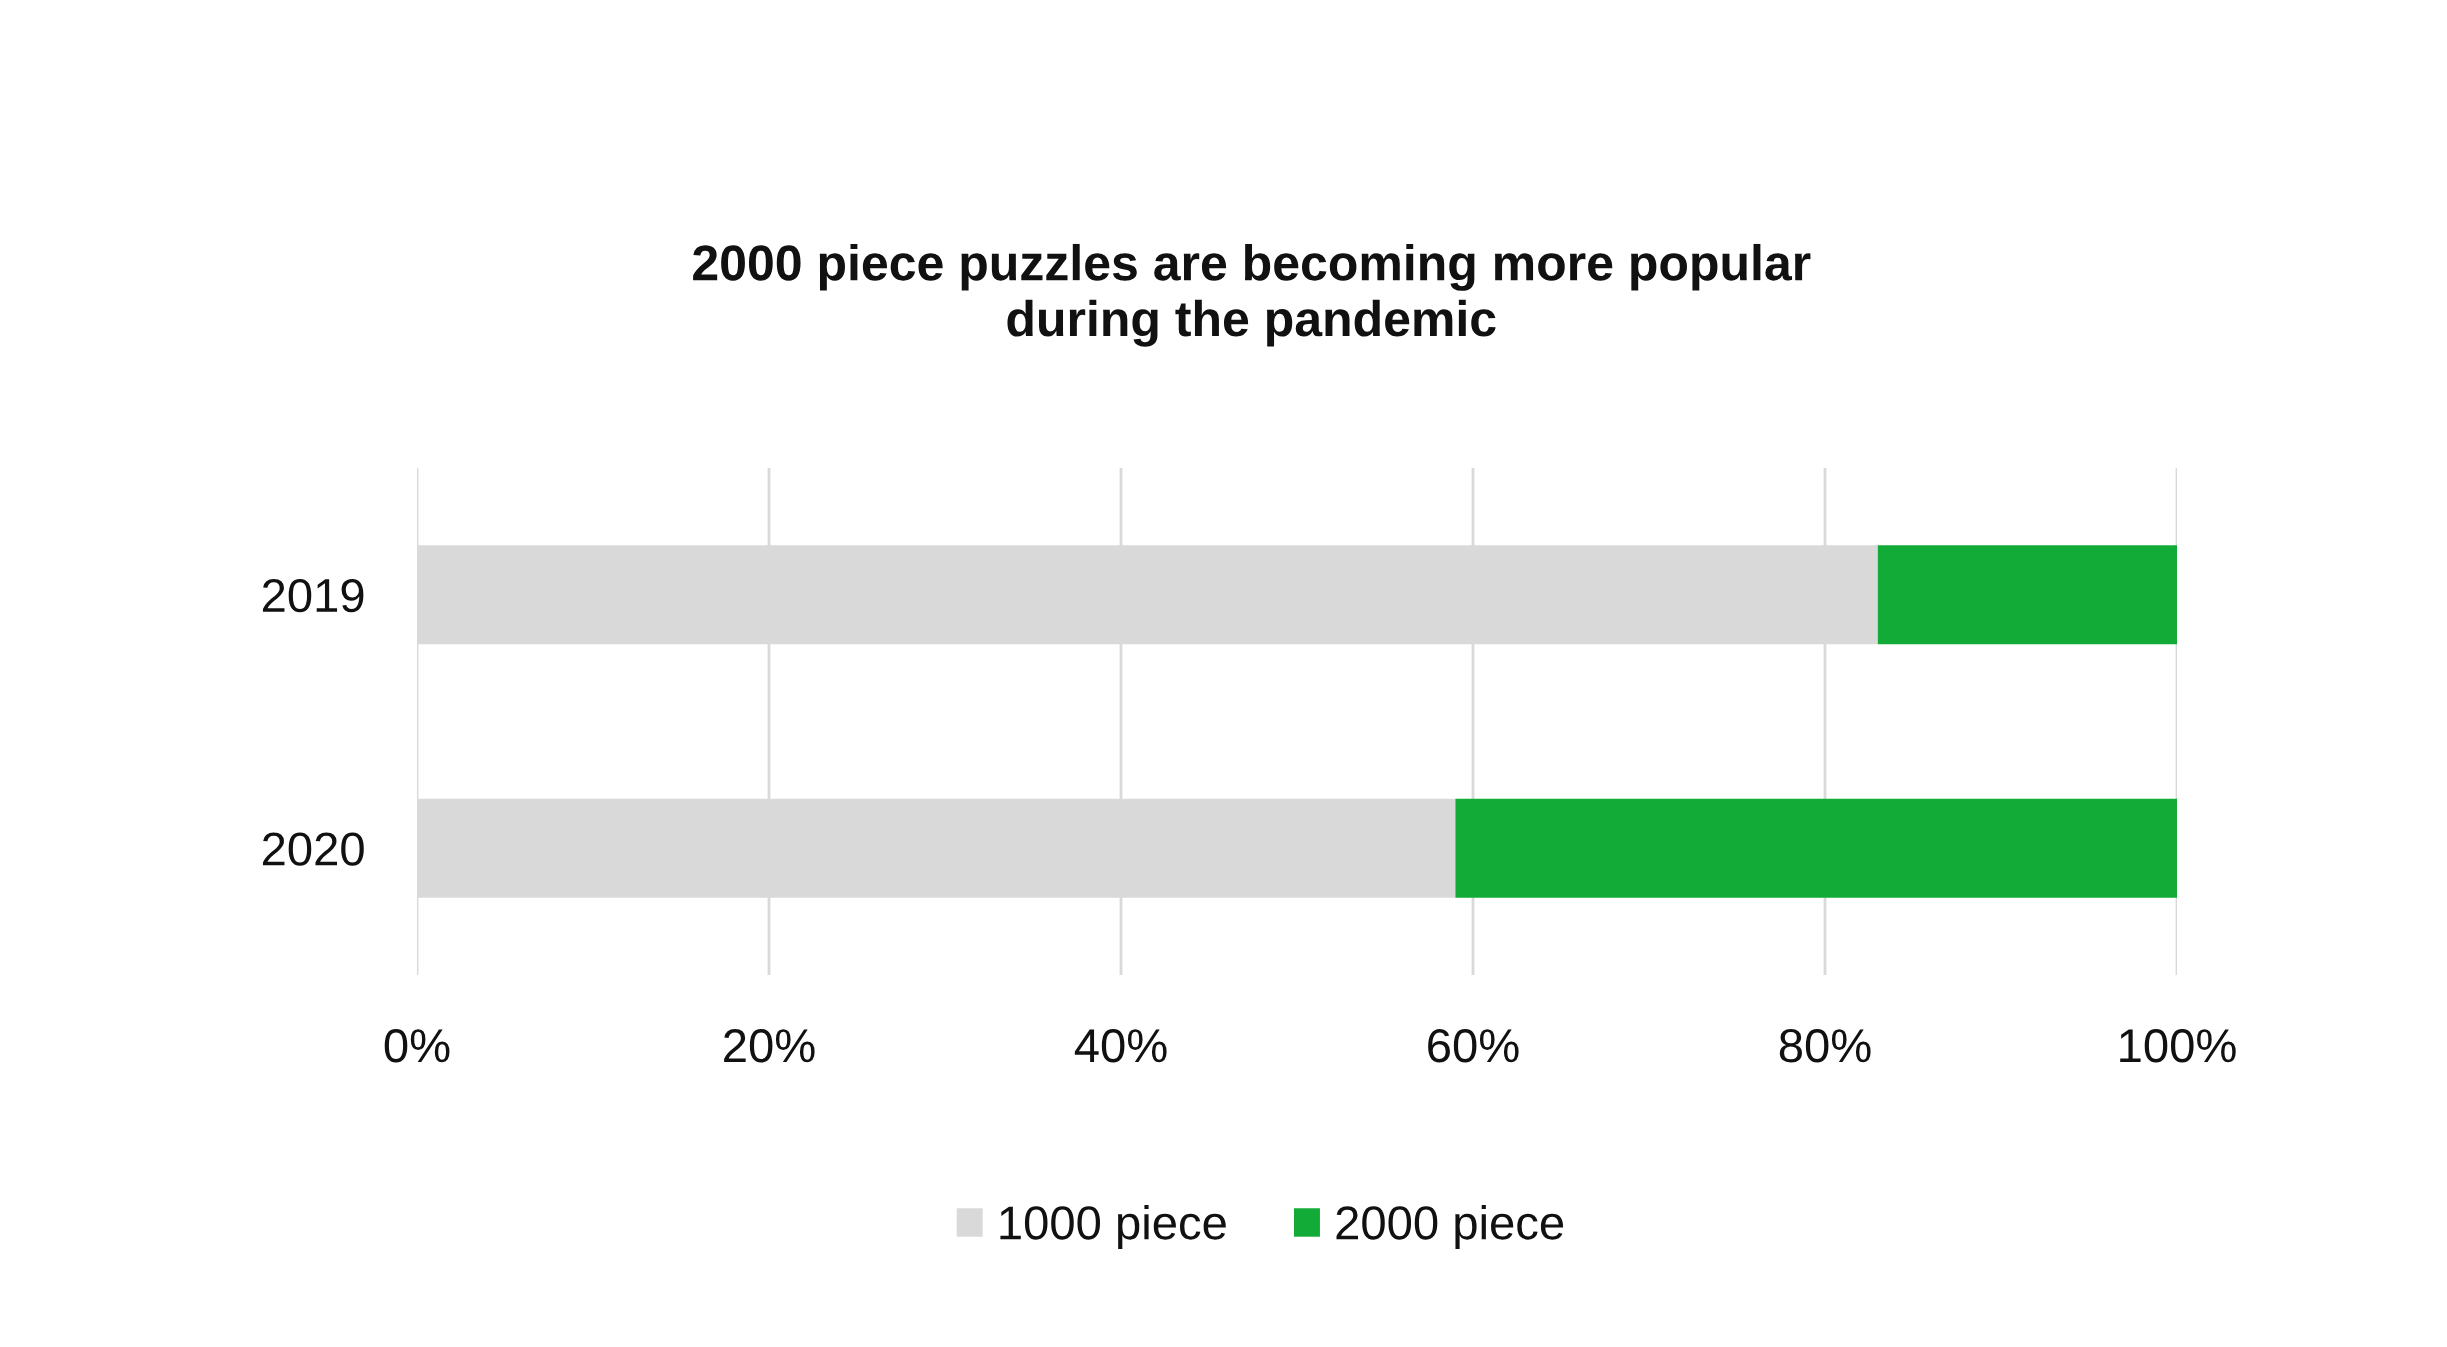  I want to click on x-tick-label: 0%, so click(417, 1046).